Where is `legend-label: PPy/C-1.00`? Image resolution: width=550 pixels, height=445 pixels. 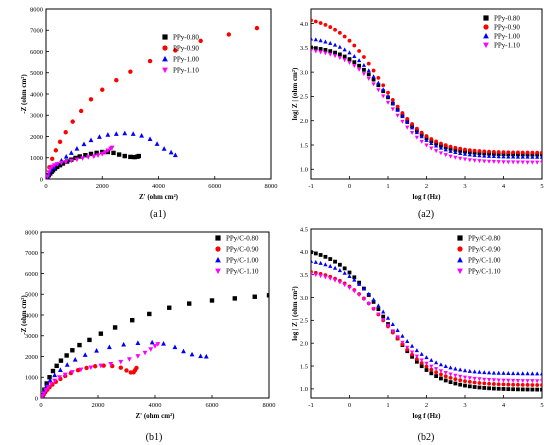
legend-label: PPy/C-1.00 is located at coordinates (484, 261).